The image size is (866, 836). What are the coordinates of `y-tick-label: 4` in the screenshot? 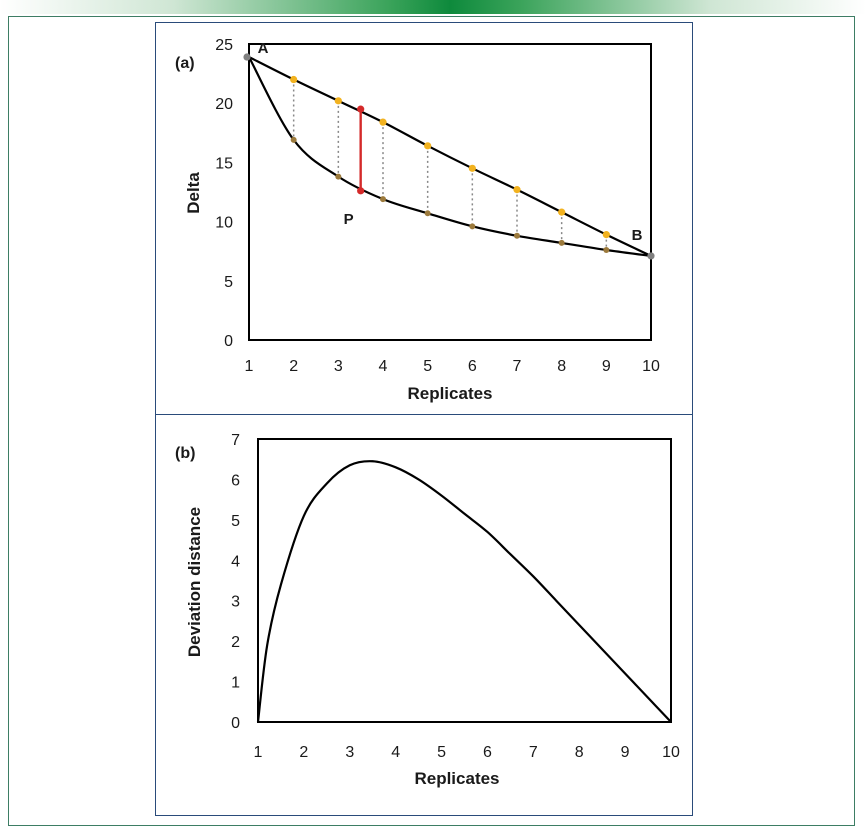 It's located at (235, 561).